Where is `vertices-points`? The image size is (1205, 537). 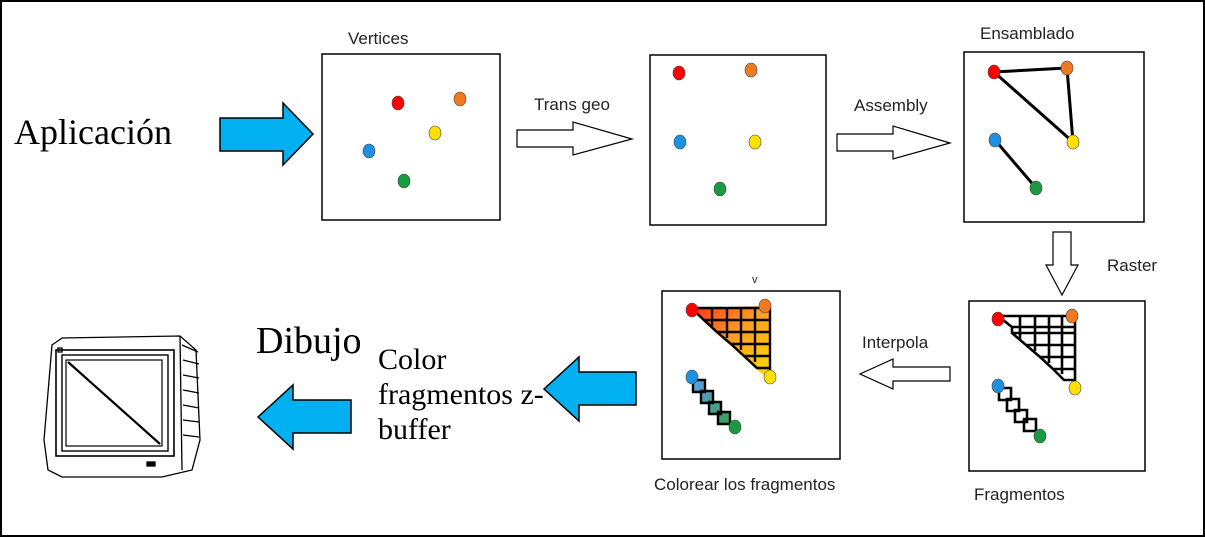
vertices-points is located at coordinates (414, 140).